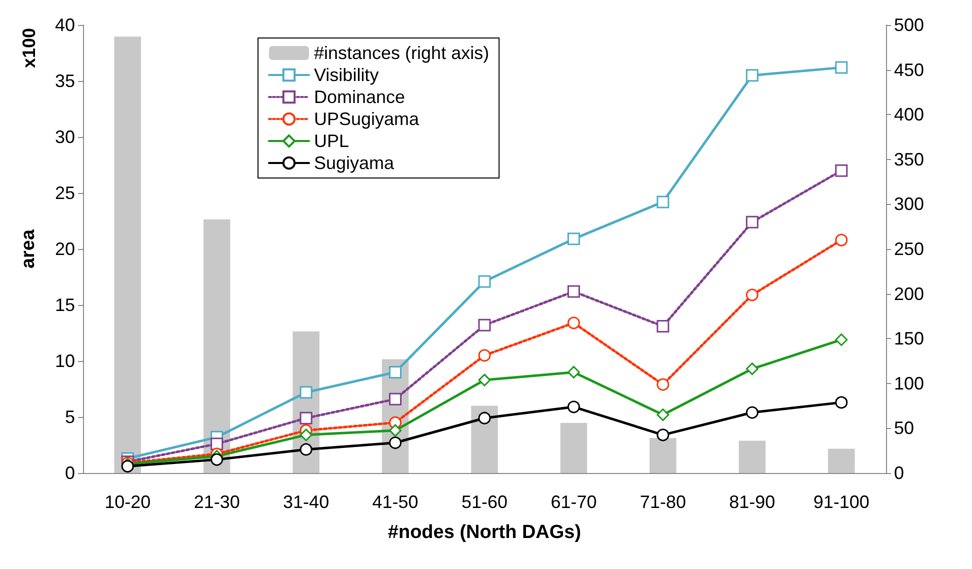 The height and width of the screenshot is (569, 972). What do you see at coordinates (64, 361) in the screenshot?
I see `y-tick-label: 10` at bounding box center [64, 361].